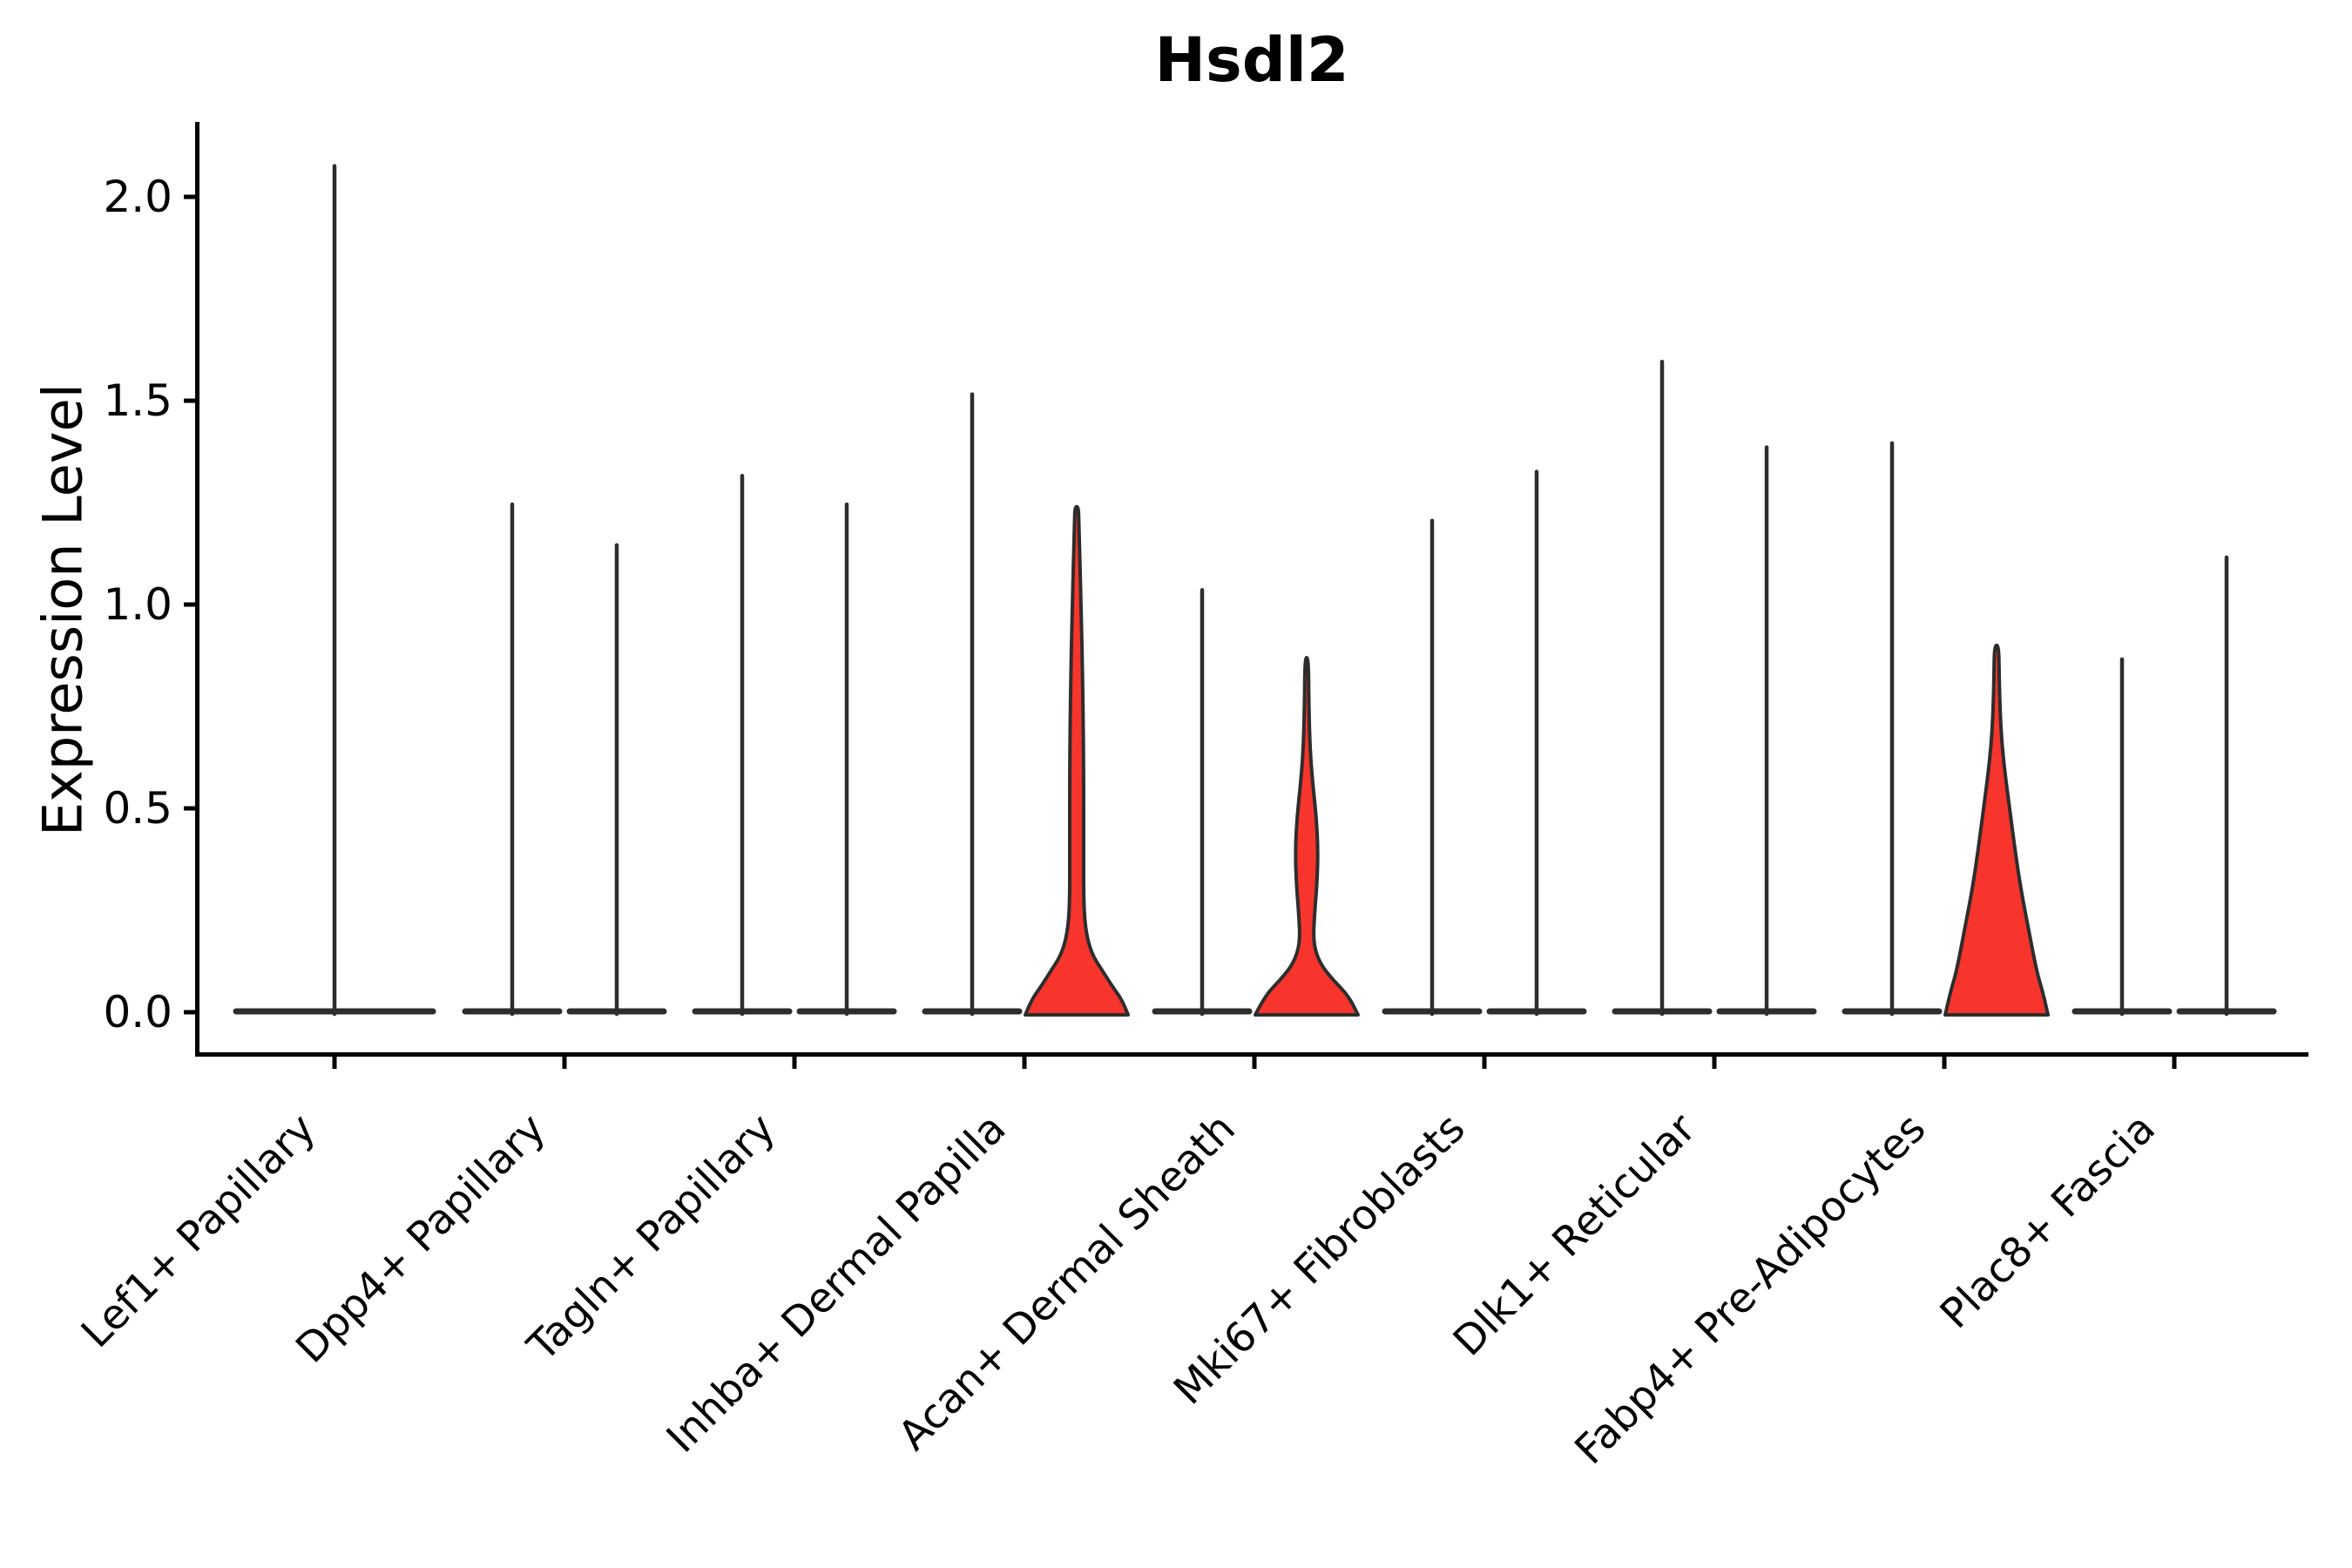 This screenshot has width=2352, height=1568. Describe the element at coordinates (137, 400) in the screenshot. I see `y-tick-label: 1.5` at that location.